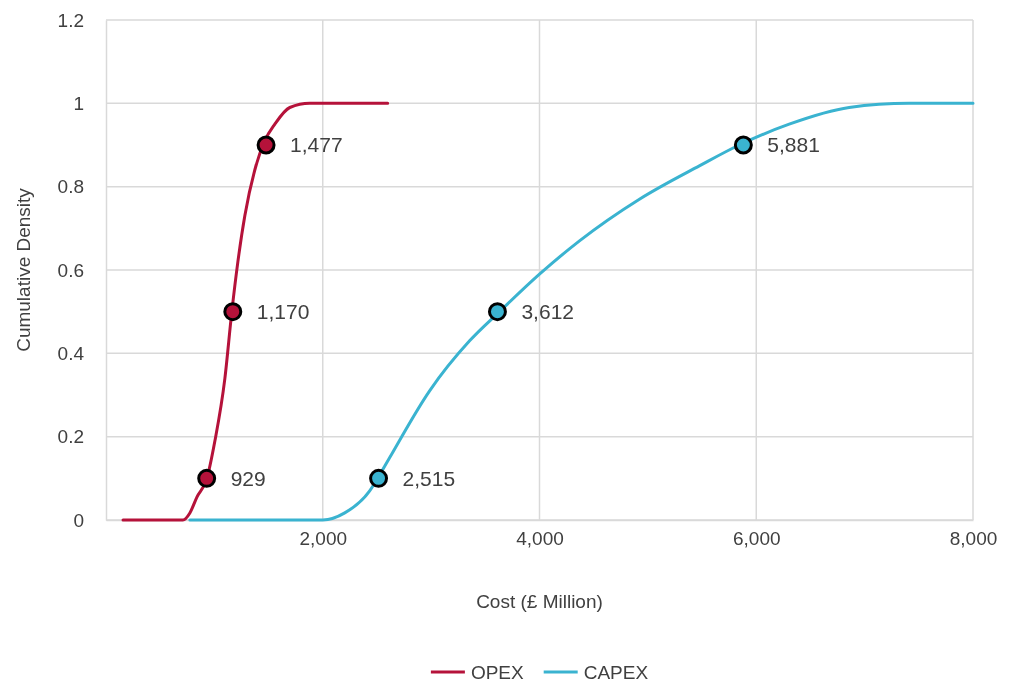 The width and height of the screenshot is (1013, 686). I want to click on x-tick-label: 4,000, so click(540, 539).